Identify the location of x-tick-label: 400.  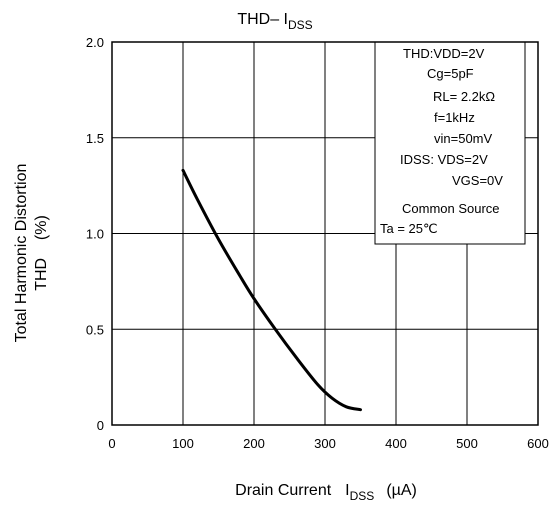
(396, 443).